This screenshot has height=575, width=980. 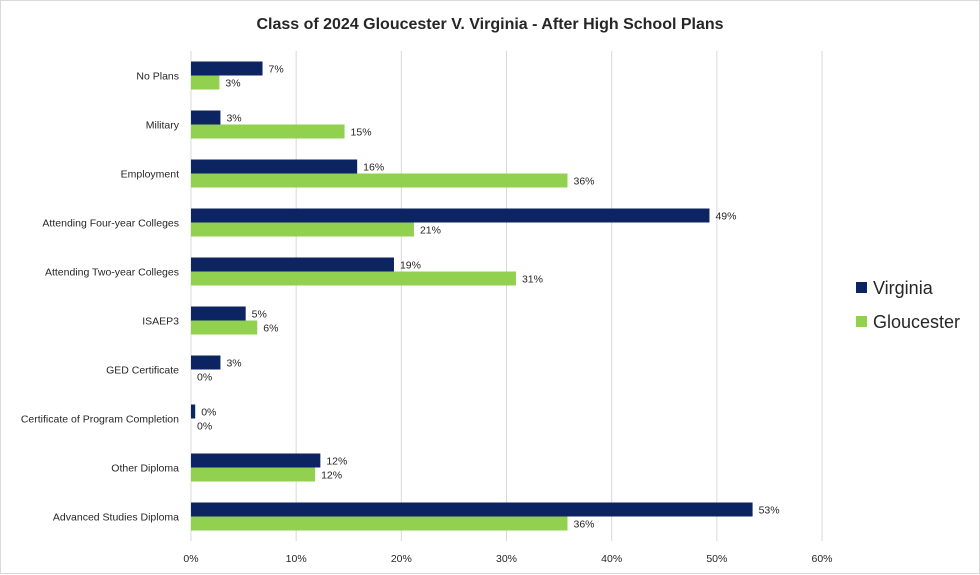 What do you see at coordinates (276, 70) in the screenshot?
I see `data-label-virginia: 7%` at bounding box center [276, 70].